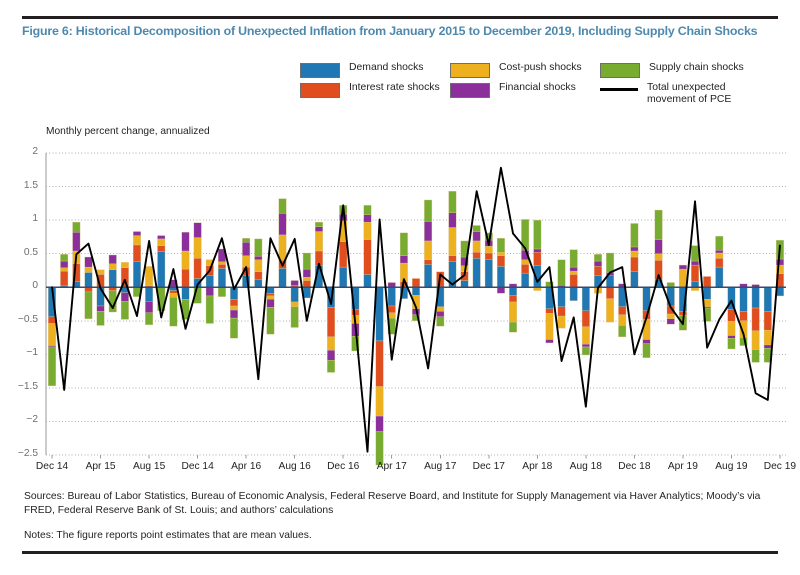  What do you see at coordinates (30, 252) in the screenshot?
I see `y-tick-label: 0.5` at bounding box center [30, 252].